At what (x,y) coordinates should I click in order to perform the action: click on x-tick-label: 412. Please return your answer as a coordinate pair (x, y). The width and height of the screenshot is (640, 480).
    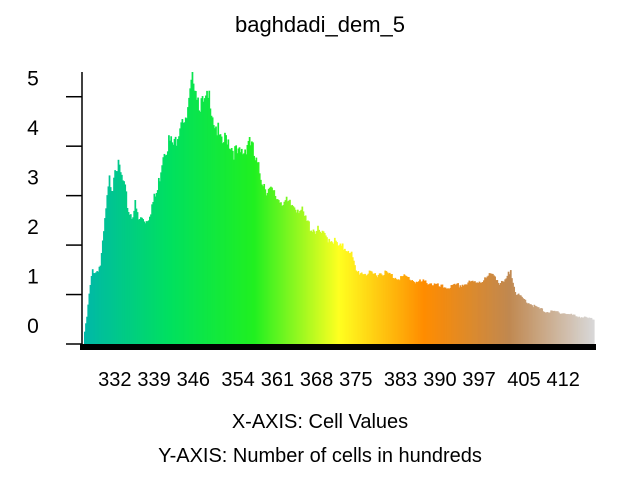
    Looking at the image, I should click on (563, 380).